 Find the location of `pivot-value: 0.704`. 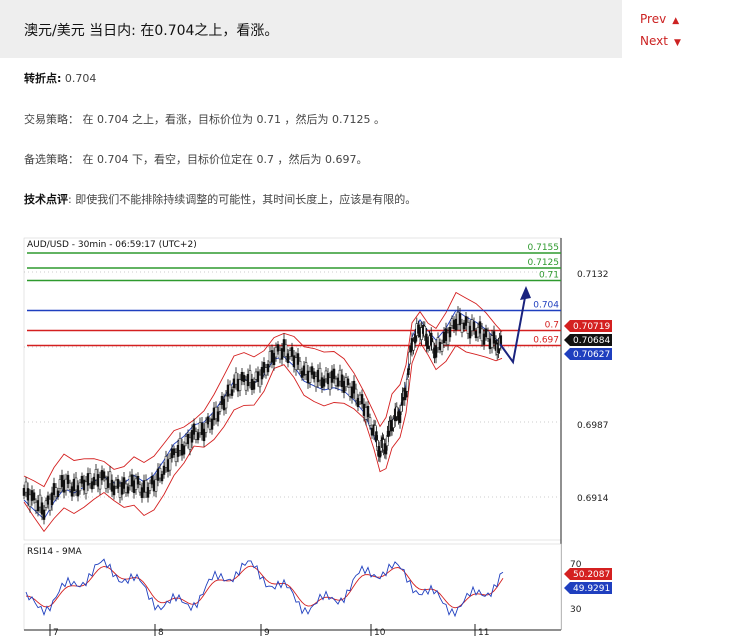

pivot-value: 0.704 is located at coordinates (80, 78).